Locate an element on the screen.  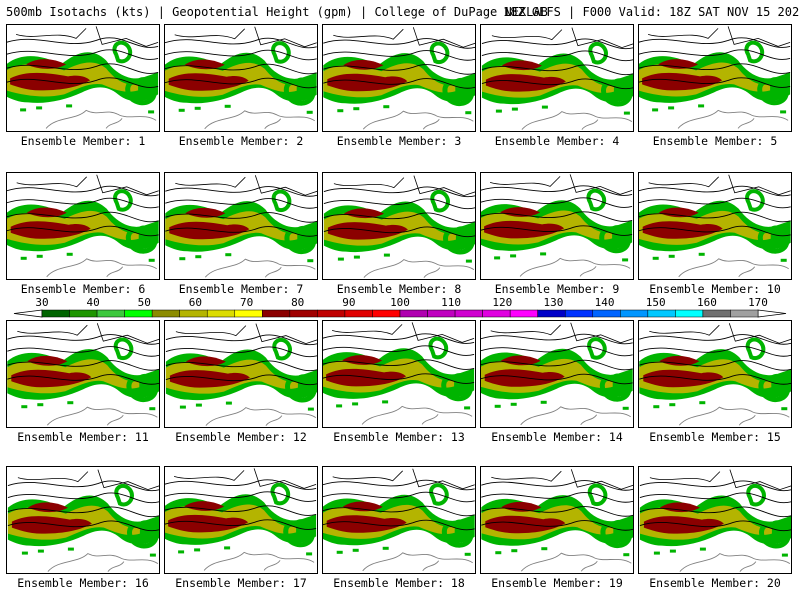
colorbar-tick-label: 130 is located at coordinates (553, 302).